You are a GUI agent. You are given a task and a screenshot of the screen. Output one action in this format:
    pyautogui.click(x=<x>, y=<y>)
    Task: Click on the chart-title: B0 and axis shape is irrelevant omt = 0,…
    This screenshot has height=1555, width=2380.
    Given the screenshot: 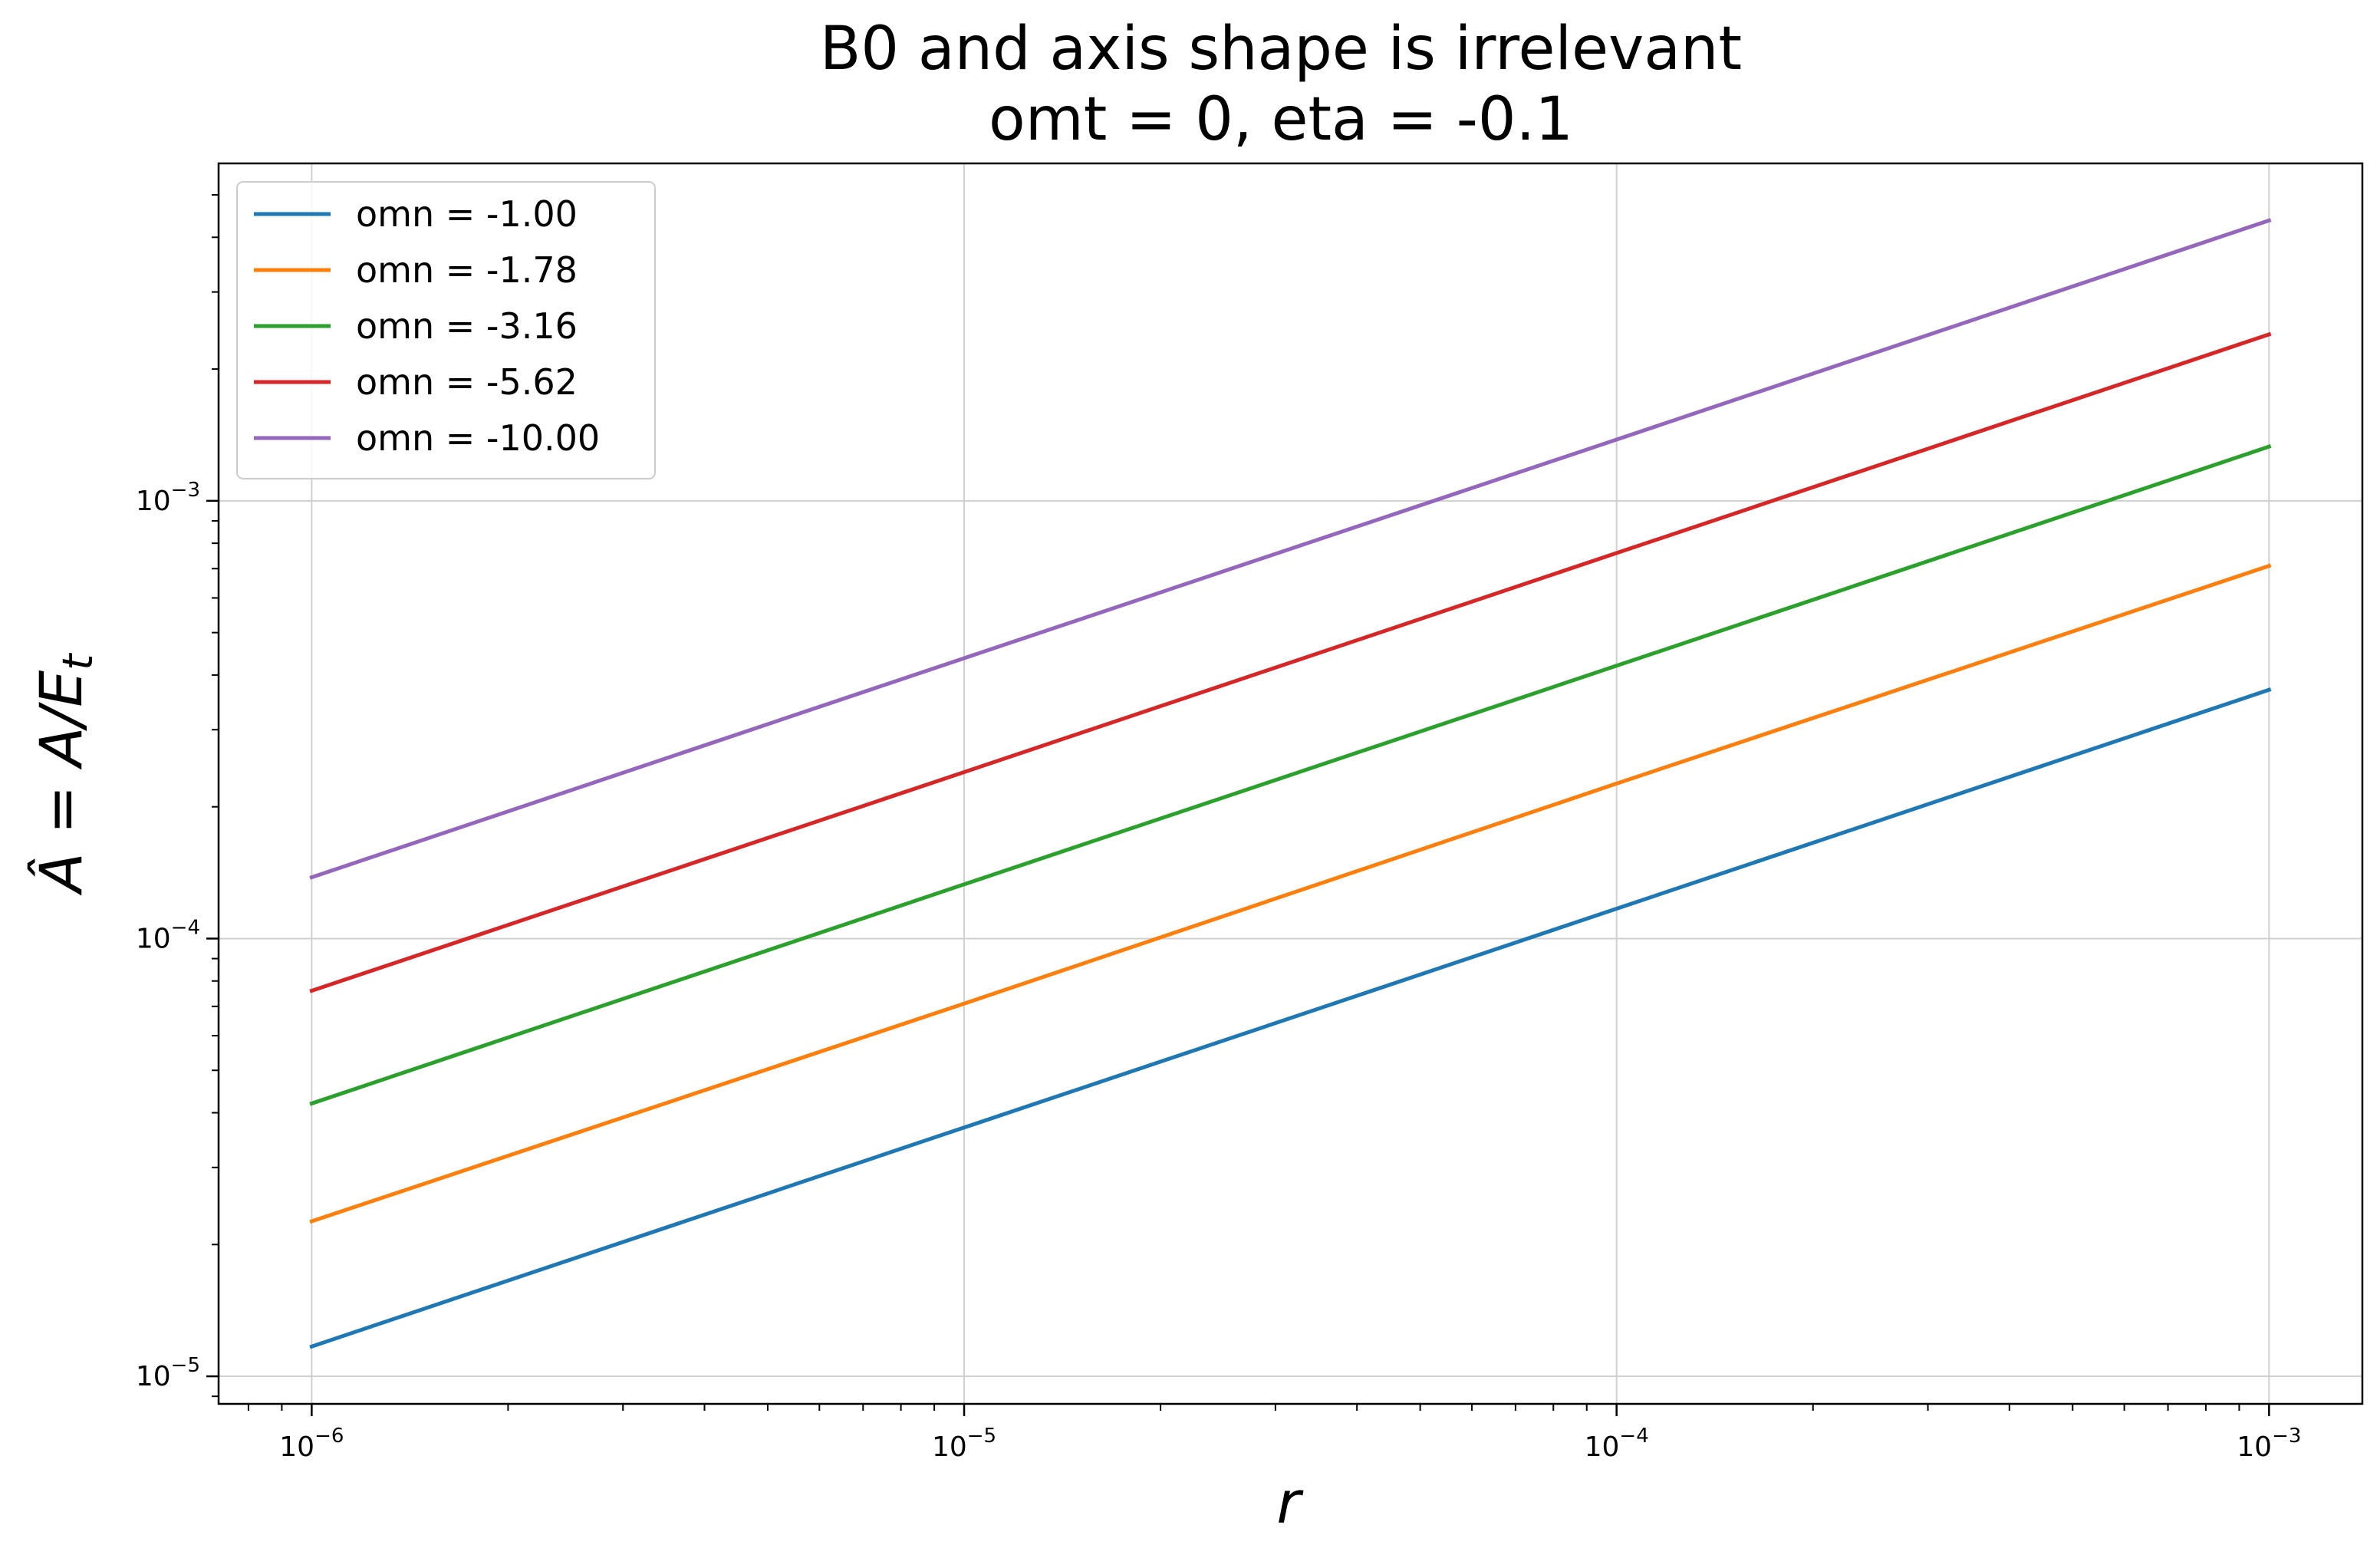 What is the action you would take?
    pyautogui.click(x=1281, y=84)
    